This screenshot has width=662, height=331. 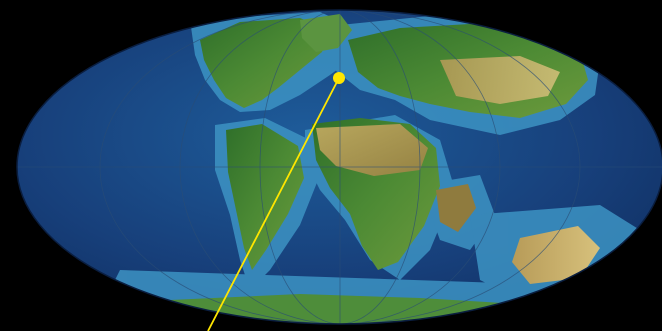 What do you see at coordinates (326, 33) in the screenshot?
I see `landmass-greenland` at bounding box center [326, 33].